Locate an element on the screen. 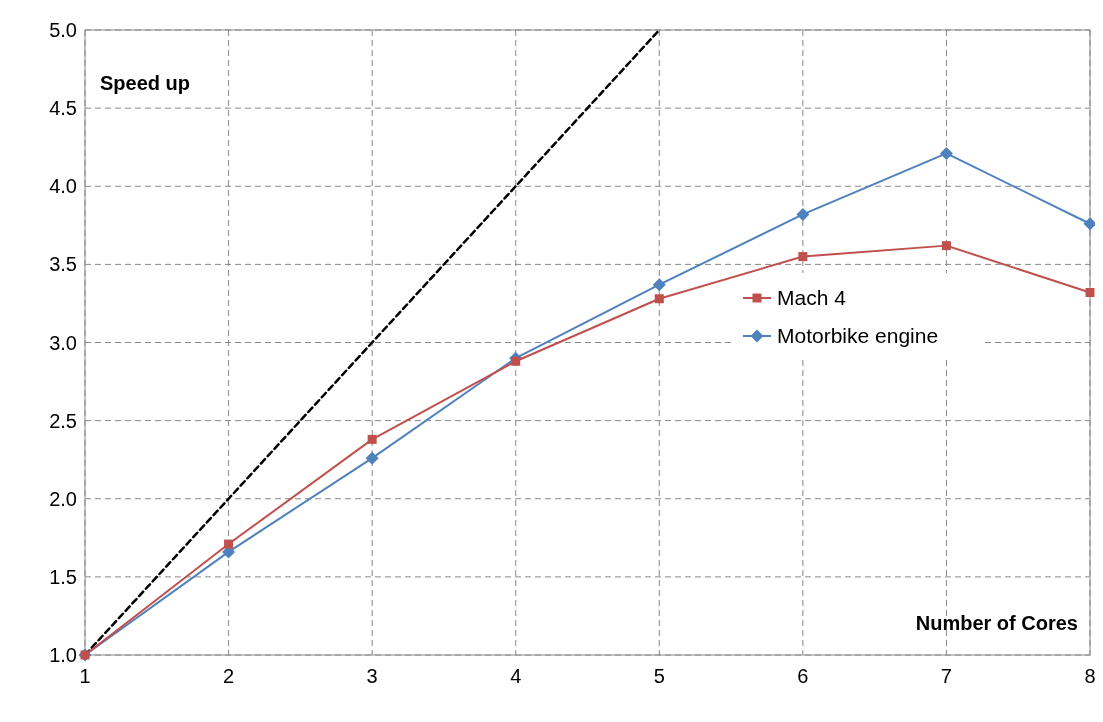 The width and height of the screenshot is (1103, 722). legend-label: Mach 4 is located at coordinates (812, 297).